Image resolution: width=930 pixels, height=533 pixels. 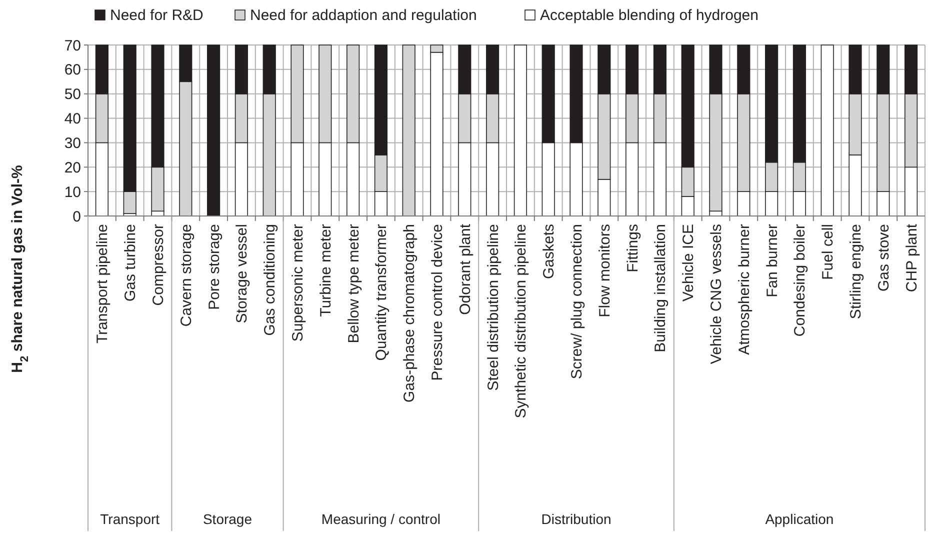 What do you see at coordinates (227, 519) in the screenshot?
I see `text: Storage` at bounding box center [227, 519].